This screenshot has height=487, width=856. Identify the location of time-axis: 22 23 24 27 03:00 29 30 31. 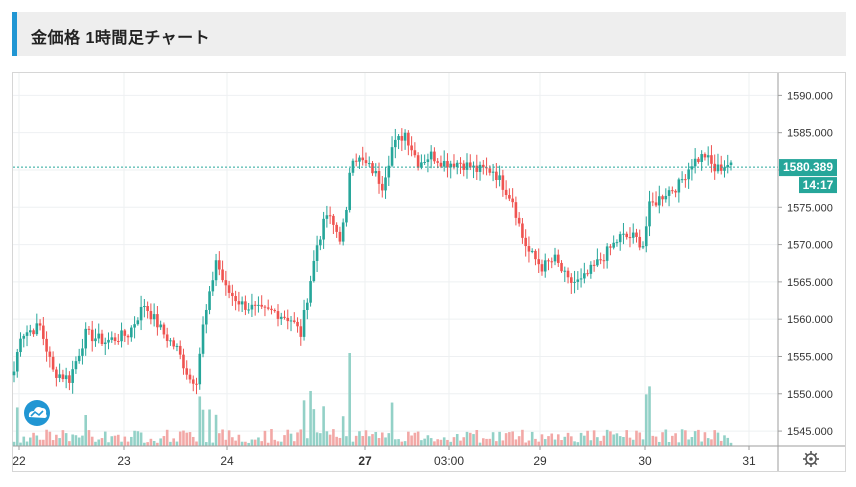
(384, 457).